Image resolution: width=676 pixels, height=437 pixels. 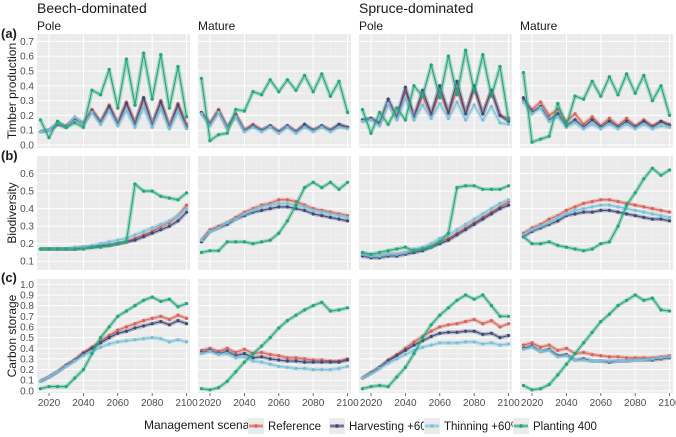 What do you see at coordinates (9, 155) in the screenshot?
I see `row-tag-b: (b)` at bounding box center [9, 155].